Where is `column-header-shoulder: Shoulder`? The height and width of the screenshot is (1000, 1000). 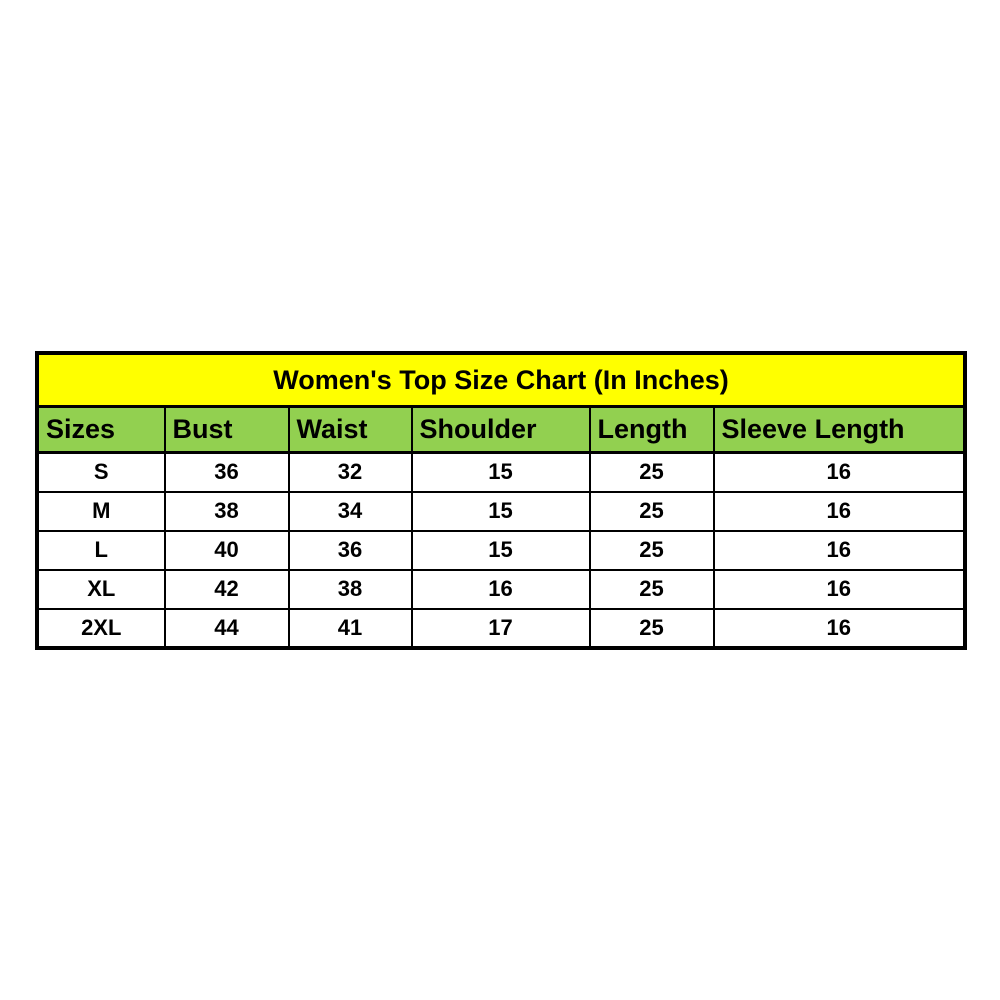 column-header-shoulder: Shoulder is located at coordinates (500, 429).